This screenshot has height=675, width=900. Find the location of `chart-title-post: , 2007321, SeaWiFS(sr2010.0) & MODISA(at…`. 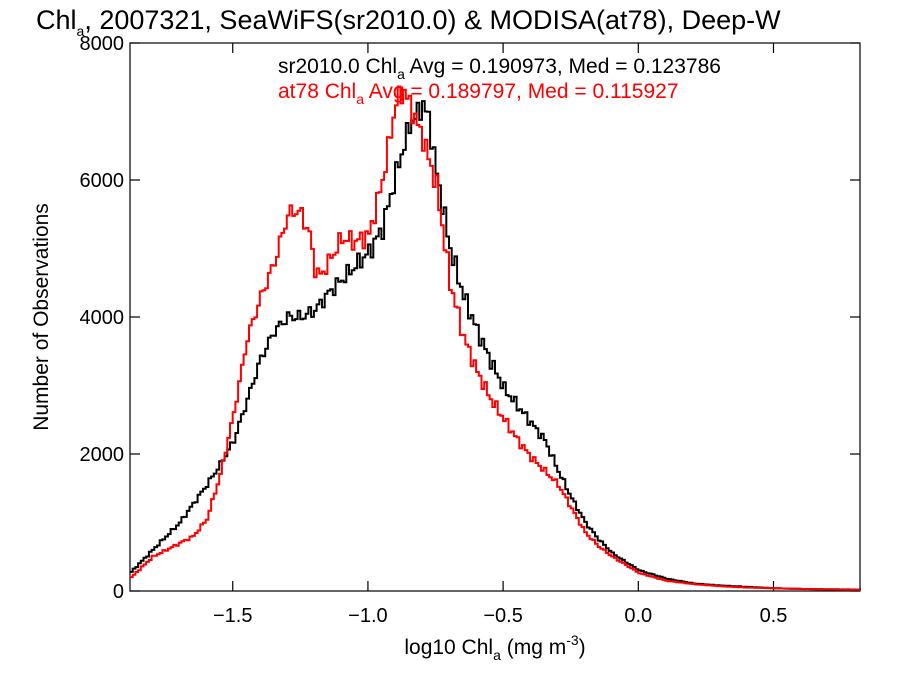

chart-title-post: , 2007321, SeaWiFS(sr2010.0) & MODISA(at… is located at coordinates (432, 20).